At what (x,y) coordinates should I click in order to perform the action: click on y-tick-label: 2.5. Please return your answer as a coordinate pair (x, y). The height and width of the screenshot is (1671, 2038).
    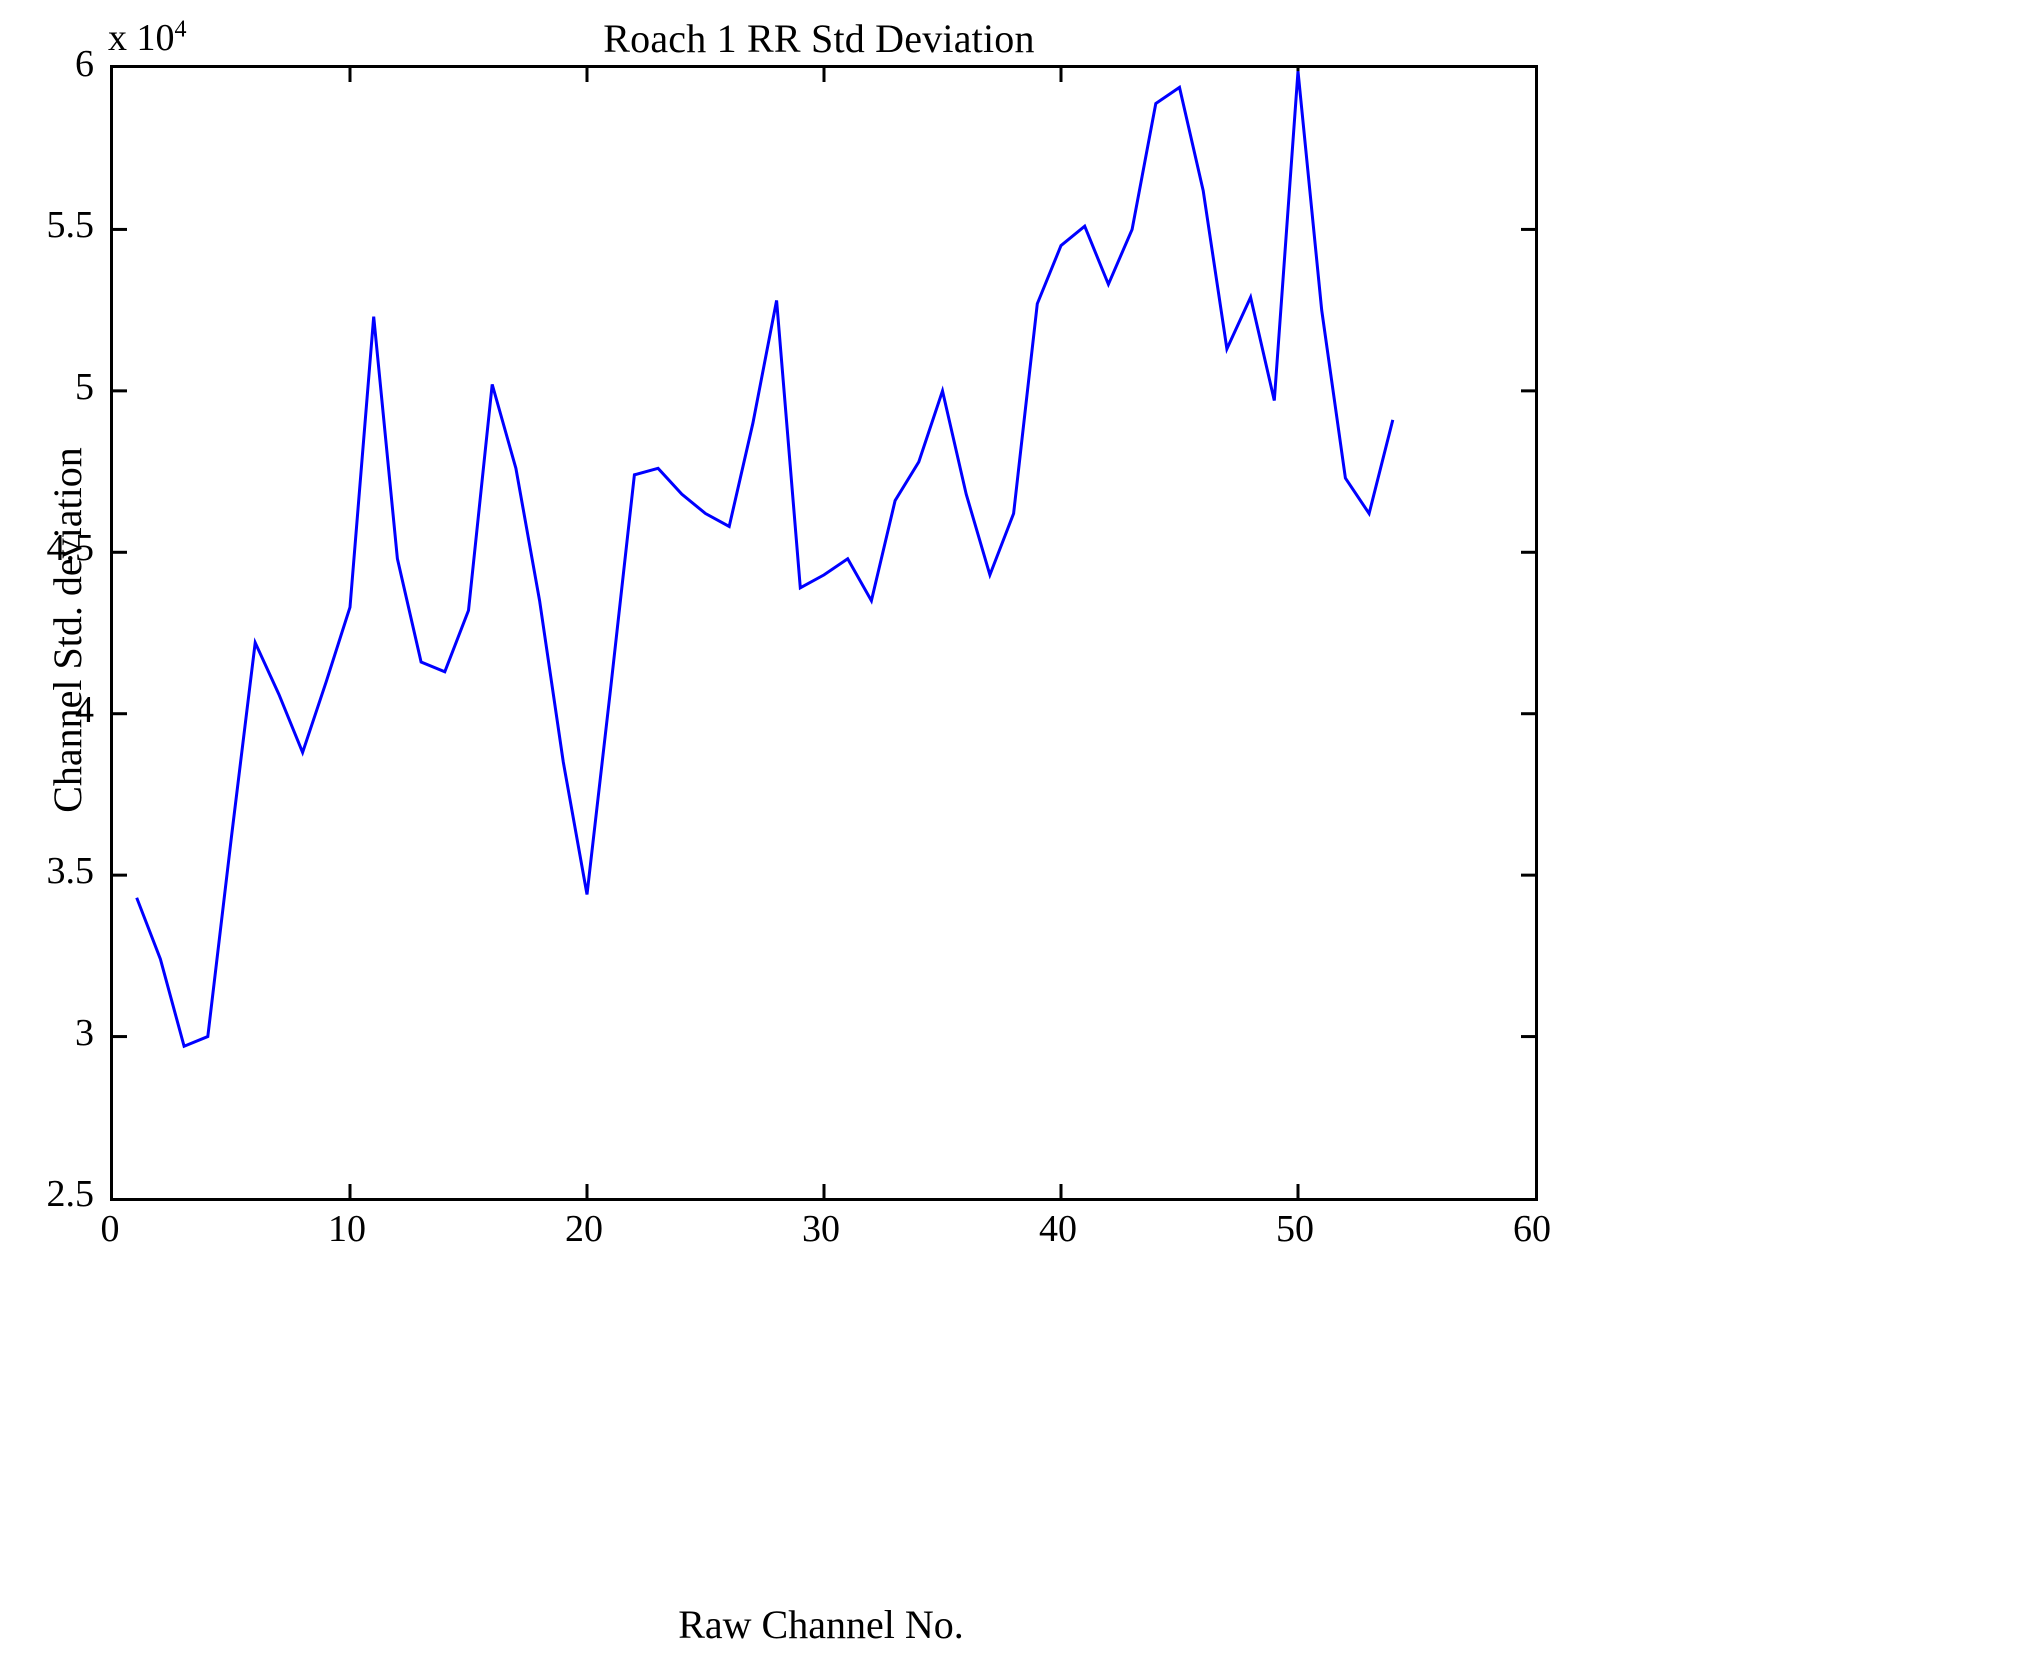
    Looking at the image, I should click on (70, 1194).